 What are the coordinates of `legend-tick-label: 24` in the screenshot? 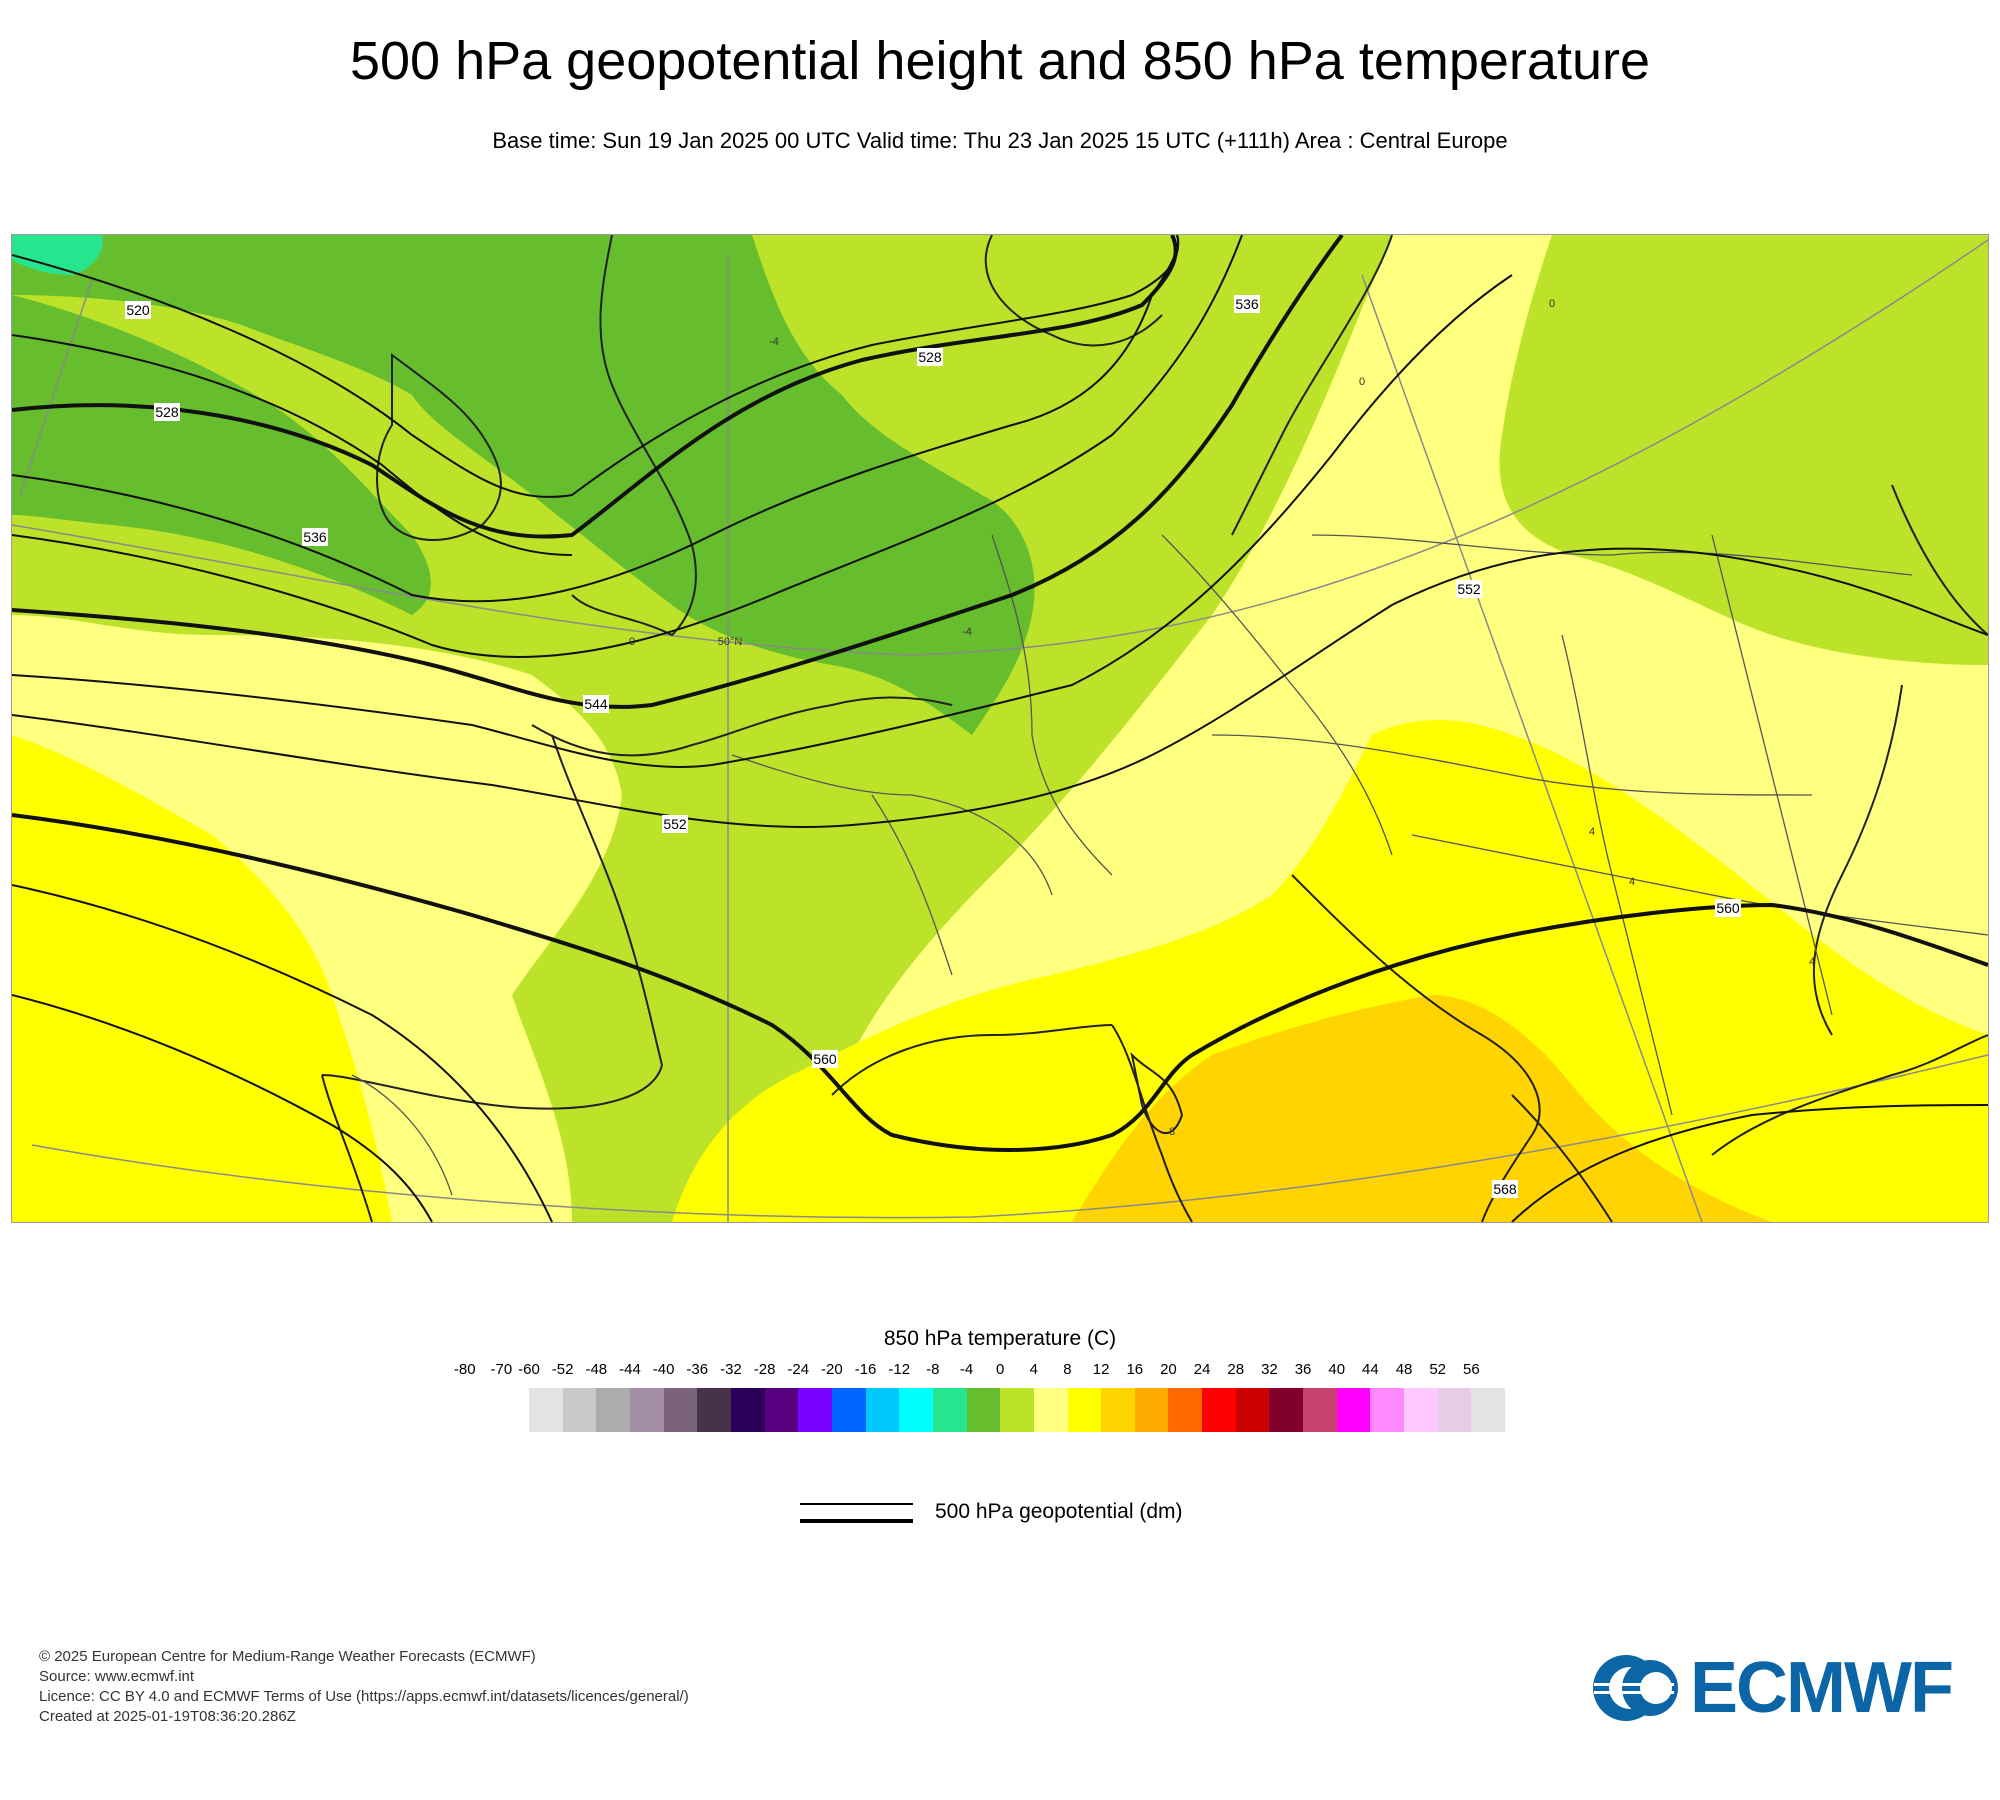 It's located at (1202, 1369).